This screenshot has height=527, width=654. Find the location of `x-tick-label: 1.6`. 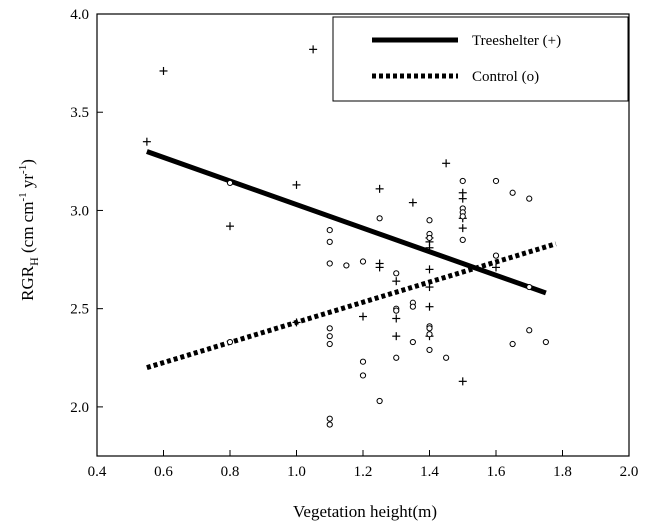

x-tick-label: 1.6 is located at coordinates (496, 472).